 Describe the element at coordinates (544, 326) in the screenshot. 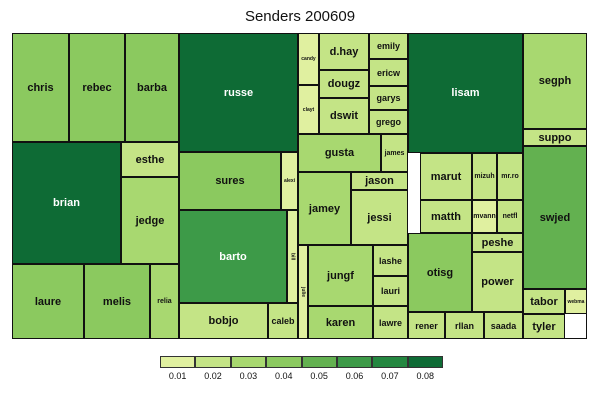

I see `treemap-cell-tyler: tyler` at that location.